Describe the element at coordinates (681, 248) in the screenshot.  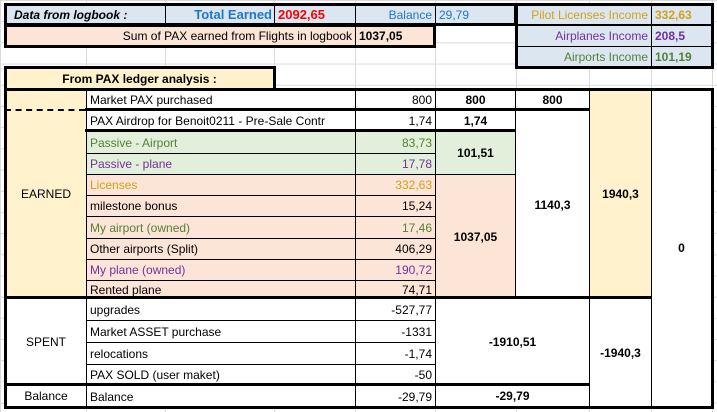
I see `net-total: 0` at that location.